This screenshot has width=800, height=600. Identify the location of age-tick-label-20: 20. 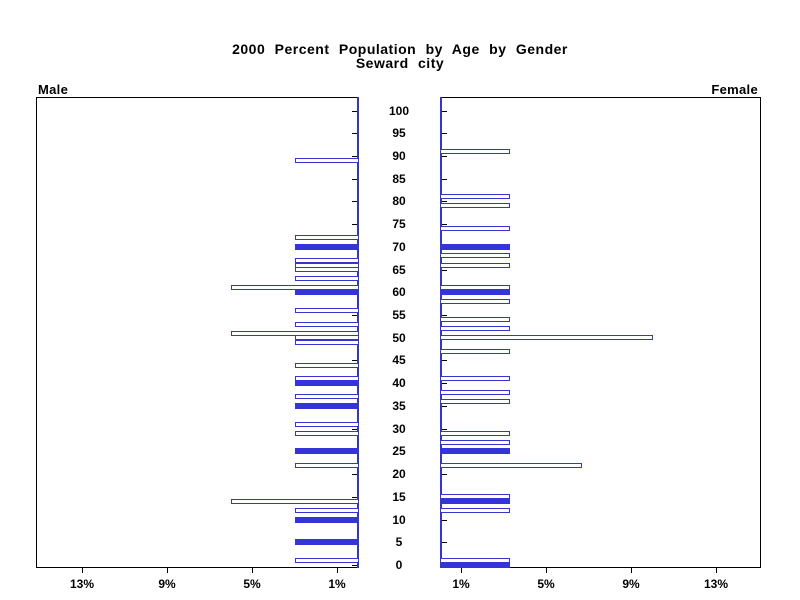
(399, 474).